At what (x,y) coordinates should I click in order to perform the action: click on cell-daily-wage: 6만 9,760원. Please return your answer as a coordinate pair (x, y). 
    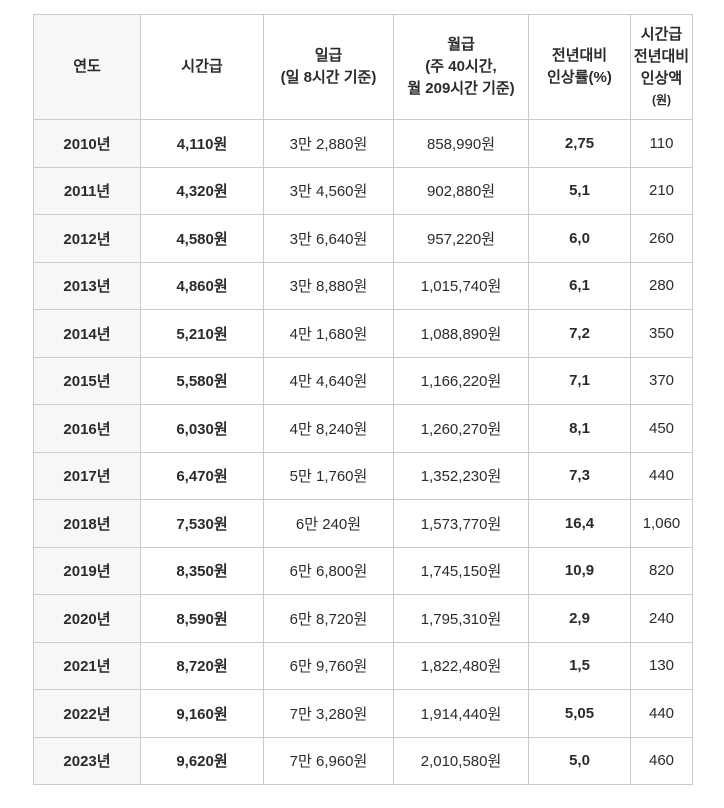
    Looking at the image, I should click on (328, 665).